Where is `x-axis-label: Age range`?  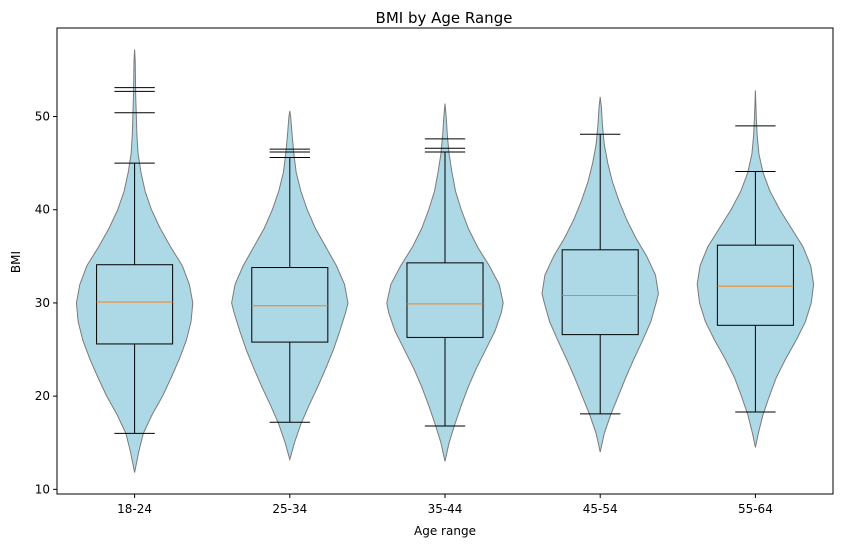 x-axis-label: Age range is located at coordinates (445, 531).